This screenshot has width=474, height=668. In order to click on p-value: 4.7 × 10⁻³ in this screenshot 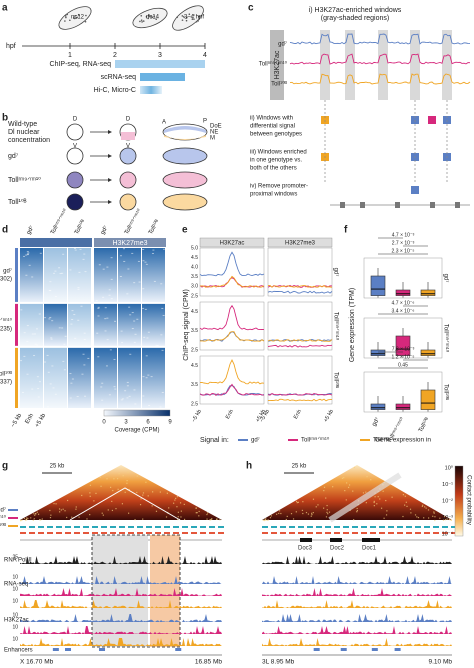, I will do `click(403, 235)`.